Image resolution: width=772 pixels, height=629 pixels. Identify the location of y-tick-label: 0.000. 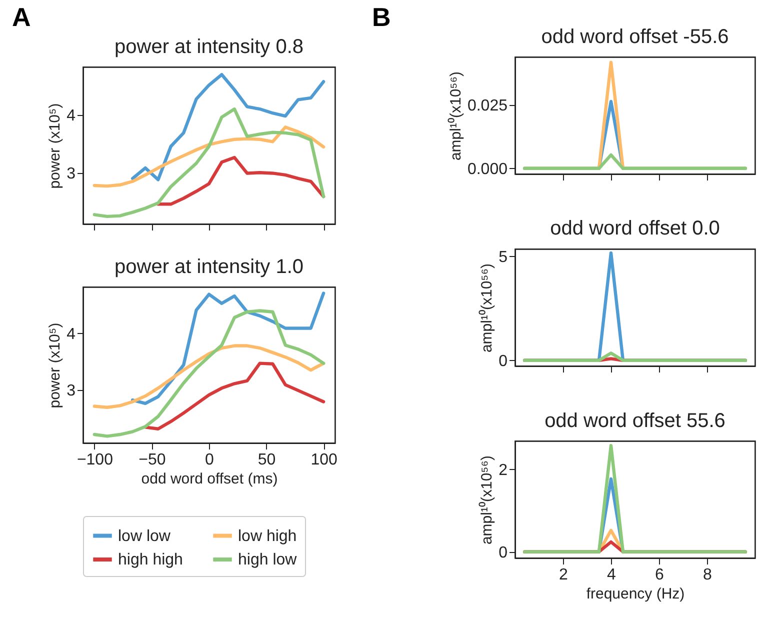
(487, 169).